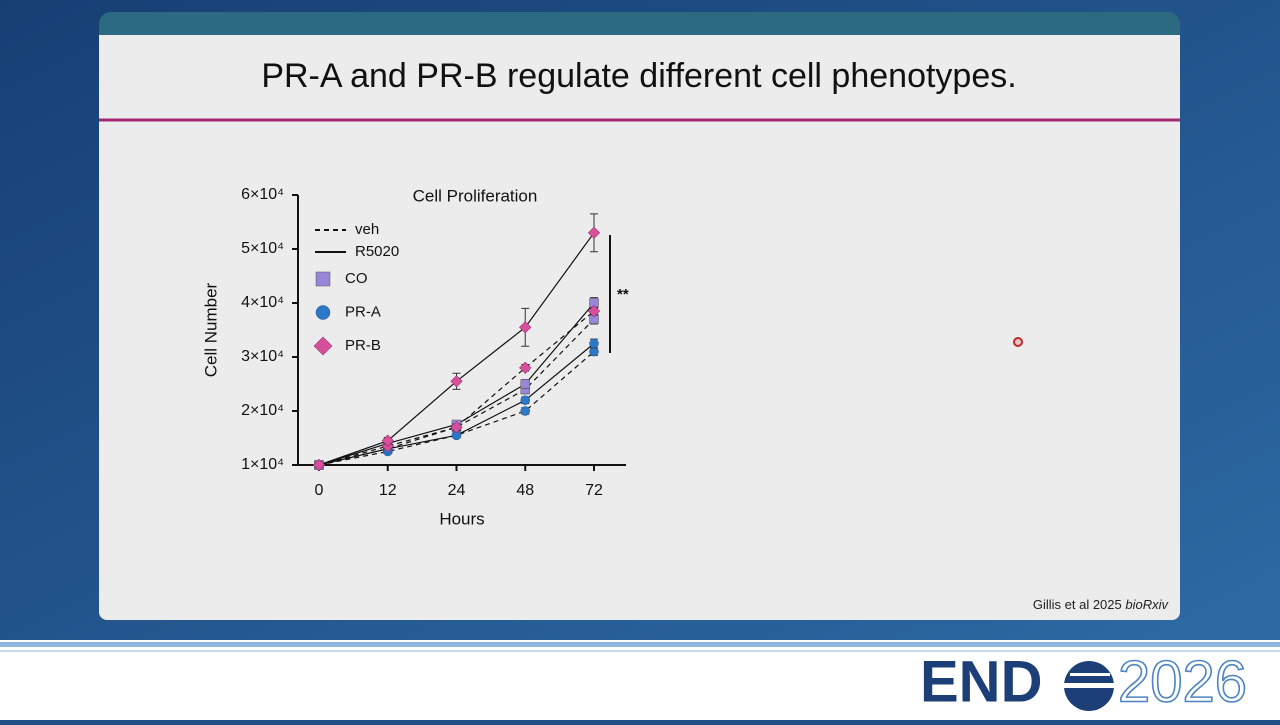 The width and height of the screenshot is (1280, 725). What do you see at coordinates (475, 195) in the screenshot?
I see `chart-title: Cell Proliferation` at bounding box center [475, 195].